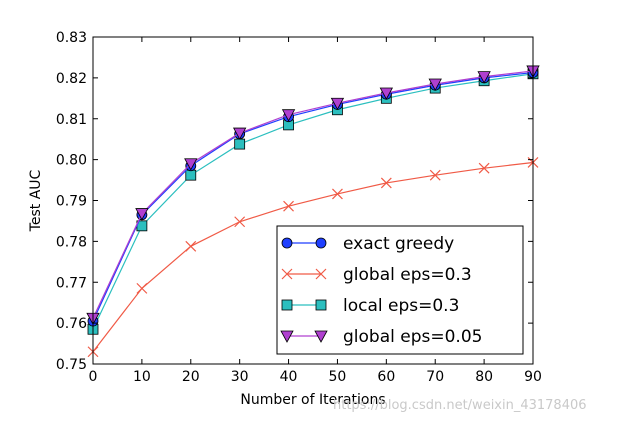 The width and height of the screenshot is (625, 425). What do you see at coordinates (71, 324) in the screenshot?
I see `y-tick-label: 0.76` at bounding box center [71, 324].